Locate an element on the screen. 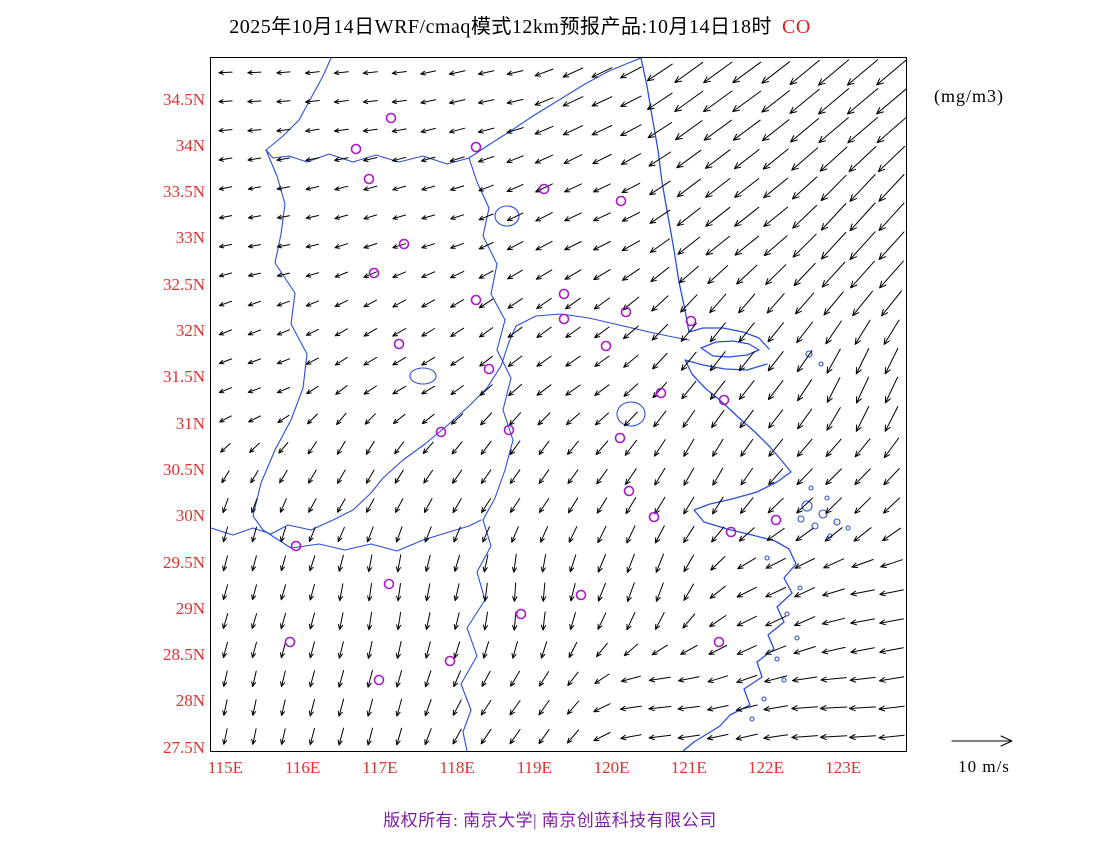  chongming-island-path is located at coordinates (730, 349).